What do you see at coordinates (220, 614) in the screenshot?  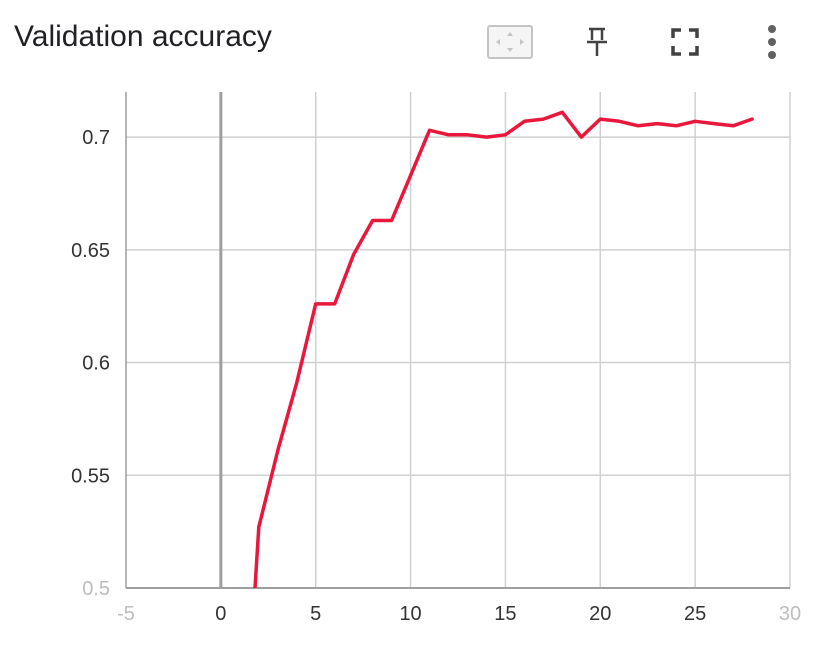 I see `x-tick-label: 0` at bounding box center [220, 614].